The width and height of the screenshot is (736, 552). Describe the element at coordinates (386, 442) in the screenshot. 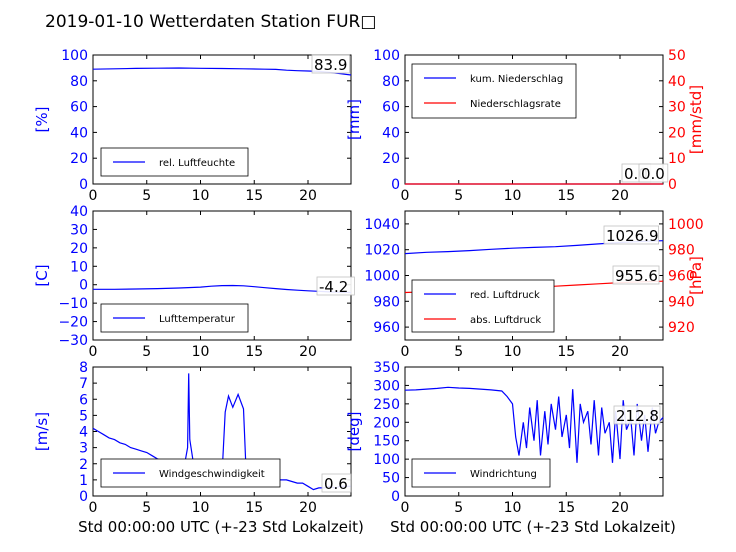

I see `y-tick-label: 150` at that location.